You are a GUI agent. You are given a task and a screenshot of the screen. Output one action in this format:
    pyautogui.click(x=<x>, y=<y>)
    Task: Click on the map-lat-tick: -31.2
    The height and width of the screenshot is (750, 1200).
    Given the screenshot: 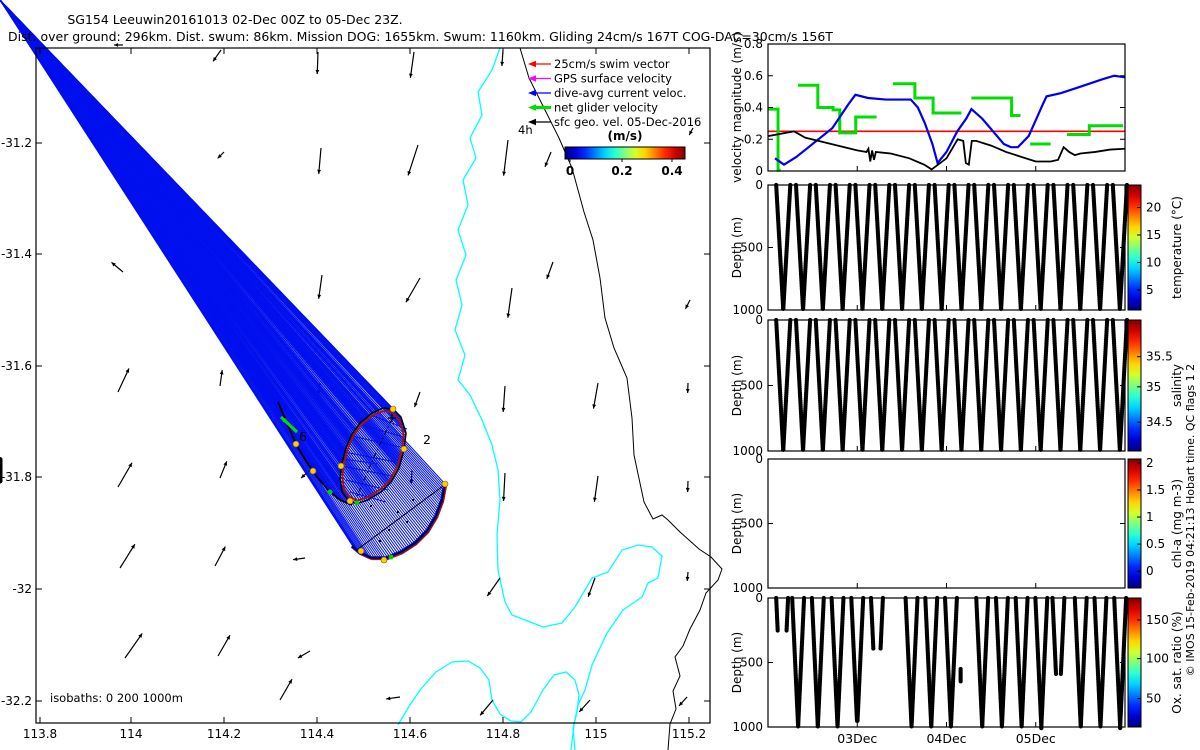 What is the action you would take?
    pyautogui.click(x=16, y=143)
    